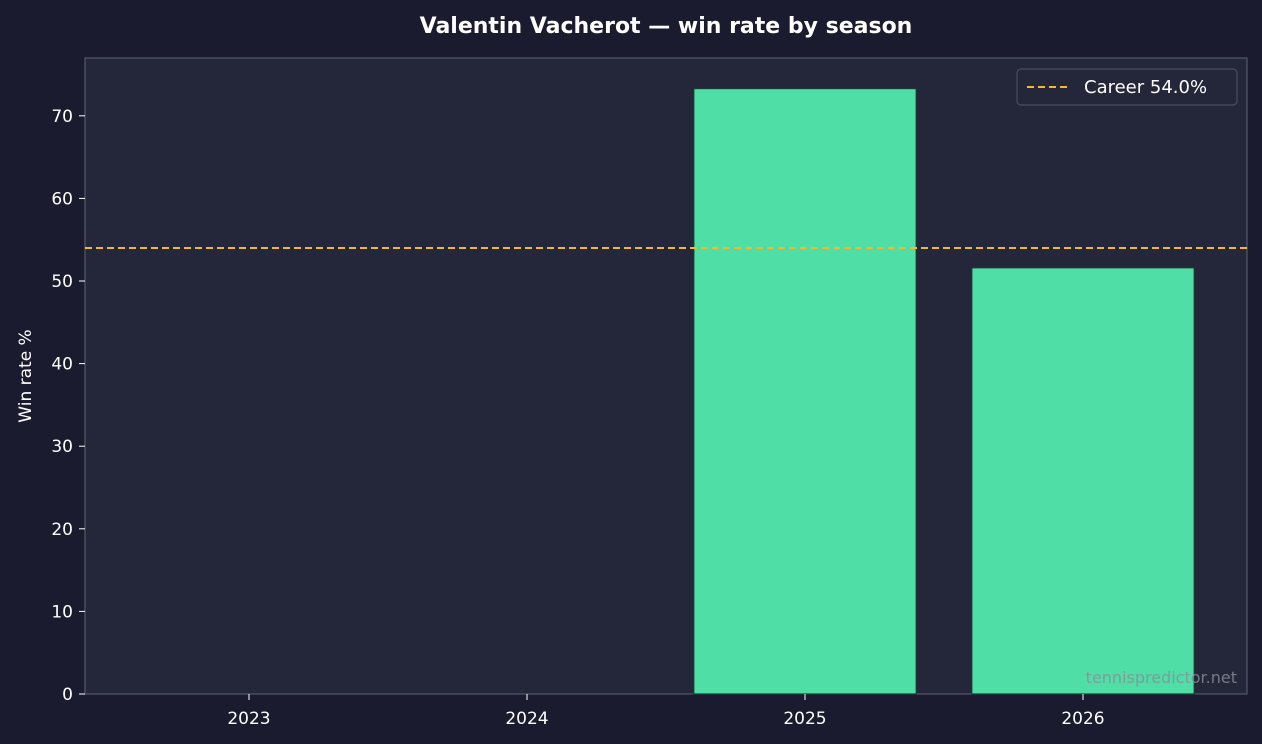  I want to click on legend: Career 54.0%, so click(1127, 87).